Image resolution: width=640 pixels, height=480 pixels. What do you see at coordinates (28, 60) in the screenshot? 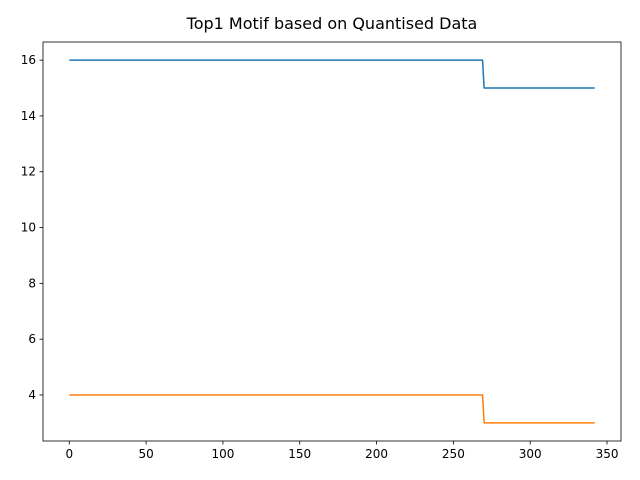
I see `y-tick-label: 16` at bounding box center [28, 60].